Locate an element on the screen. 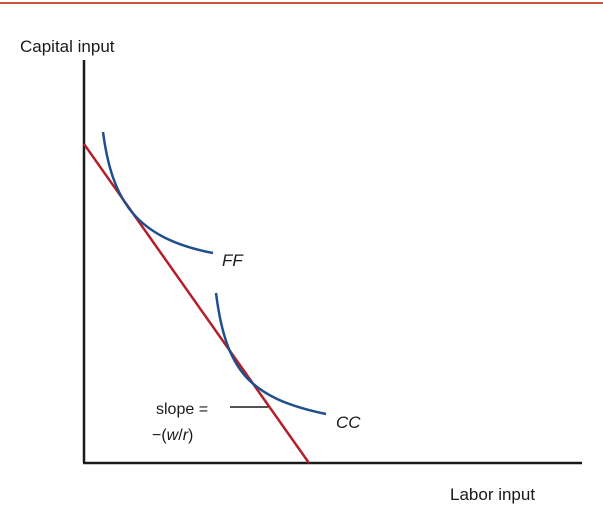  ff-label: FF is located at coordinates (233, 260).